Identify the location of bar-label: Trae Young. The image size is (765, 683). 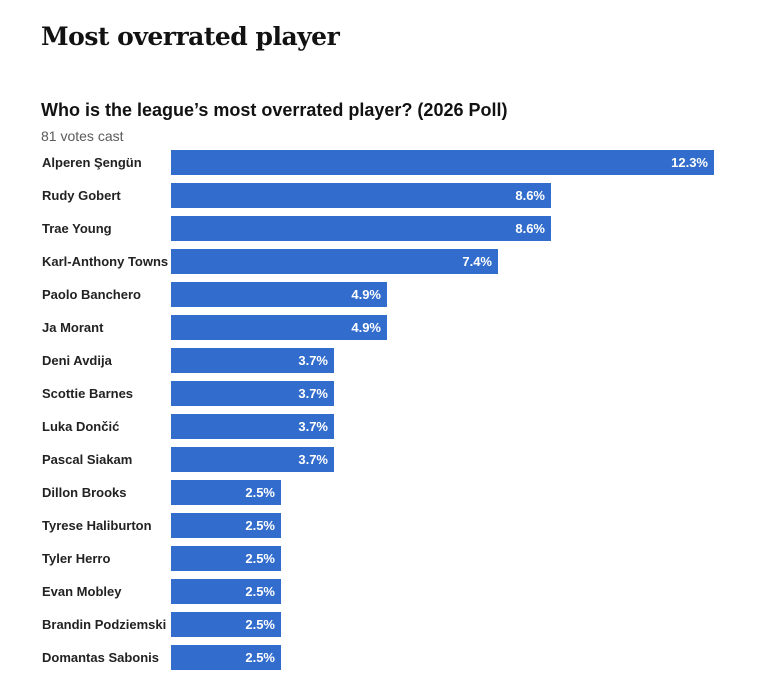
(77, 228).